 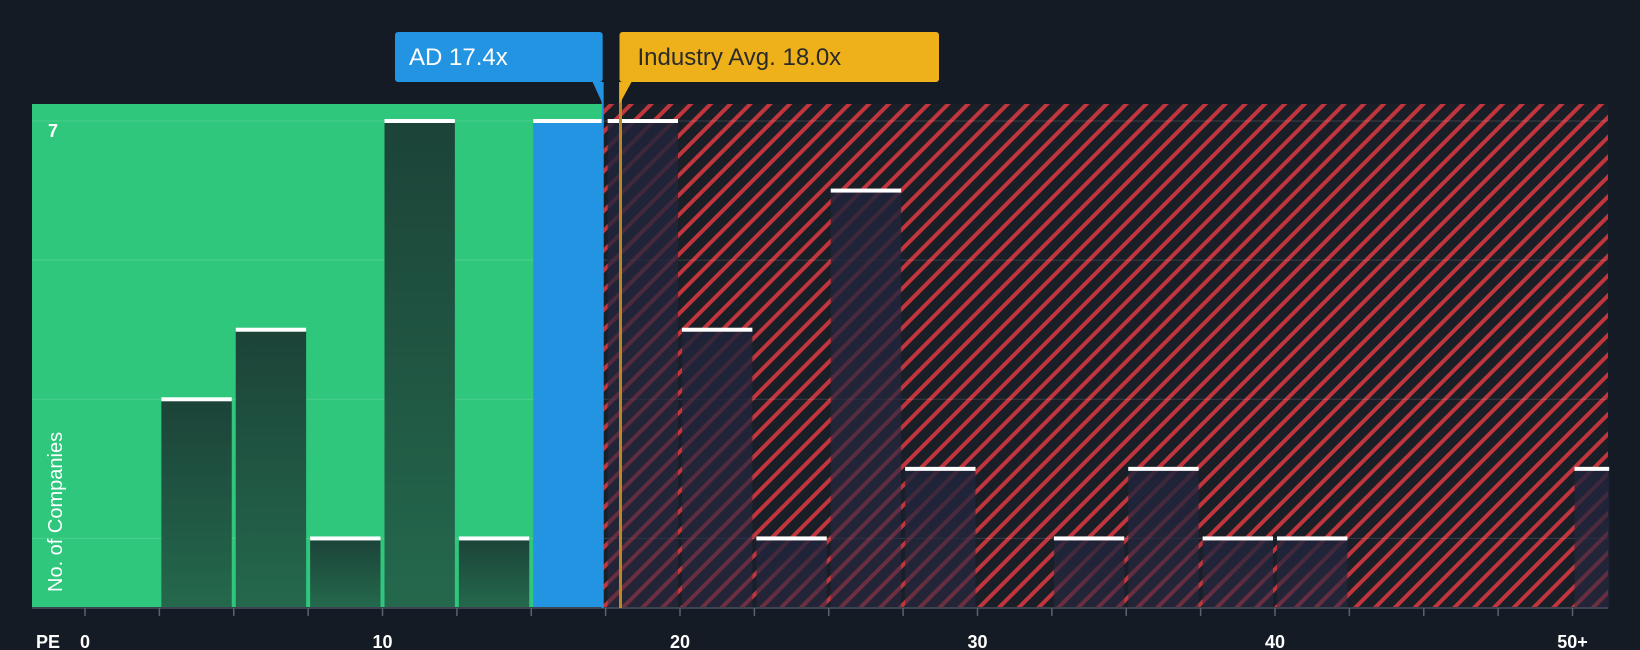 What do you see at coordinates (680, 641) in the screenshot?
I see `x-tick-label: 20` at bounding box center [680, 641].